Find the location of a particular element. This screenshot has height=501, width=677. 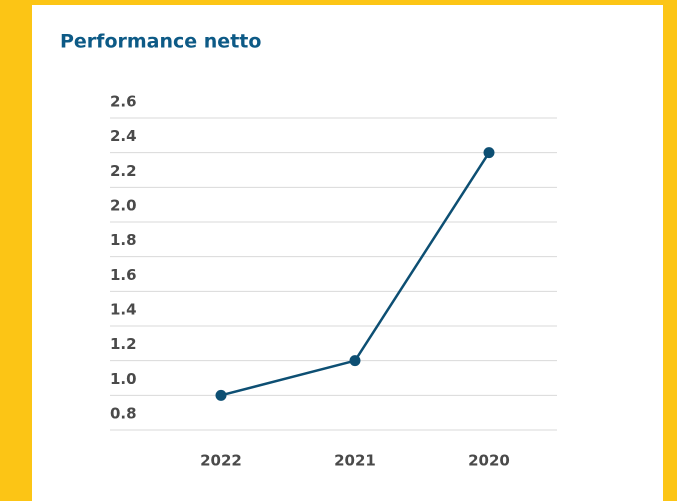

y-tick-label: 1.6 is located at coordinates (123, 275).